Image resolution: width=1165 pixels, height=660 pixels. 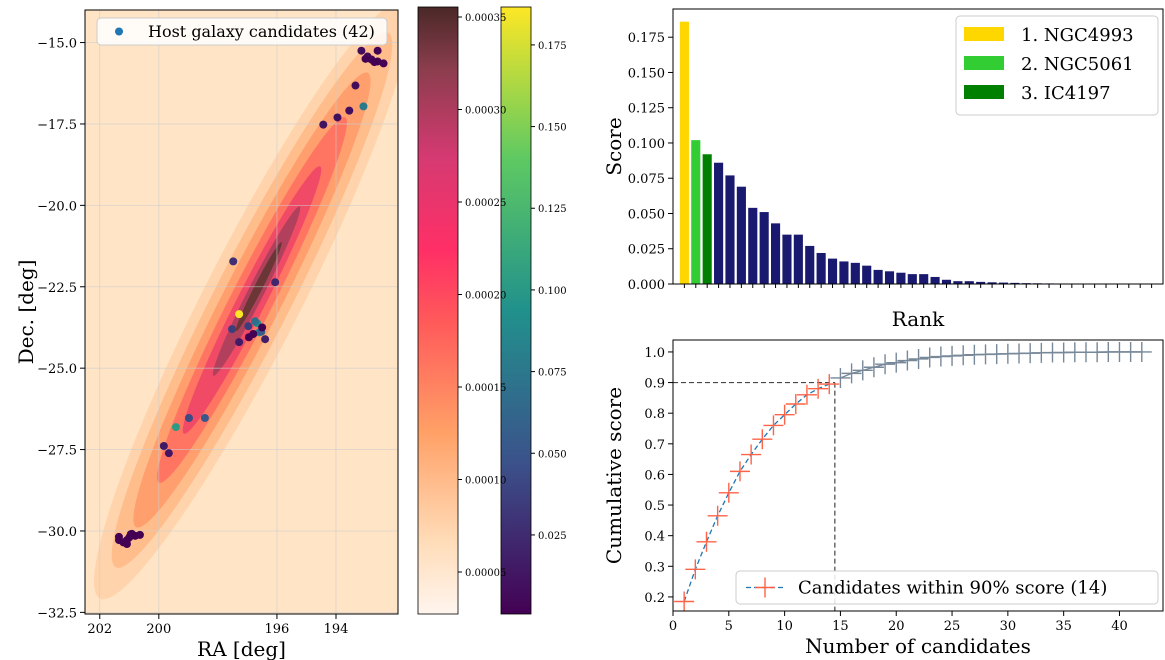 What do you see at coordinates (918, 646) in the screenshot?
I see `x-axis-label: Number of candidates` at bounding box center [918, 646].